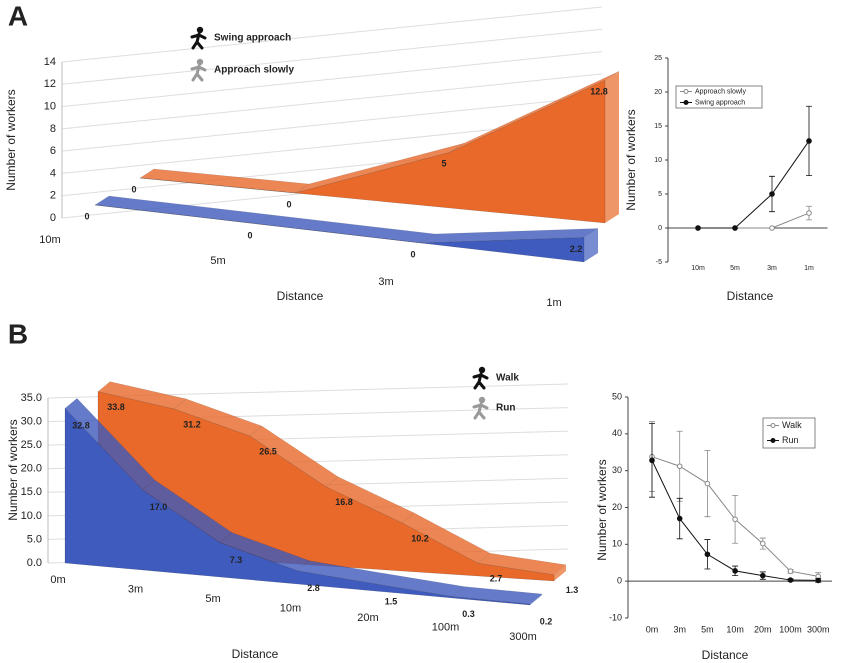  I want to click on data-label: 2.8, so click(313, 588).